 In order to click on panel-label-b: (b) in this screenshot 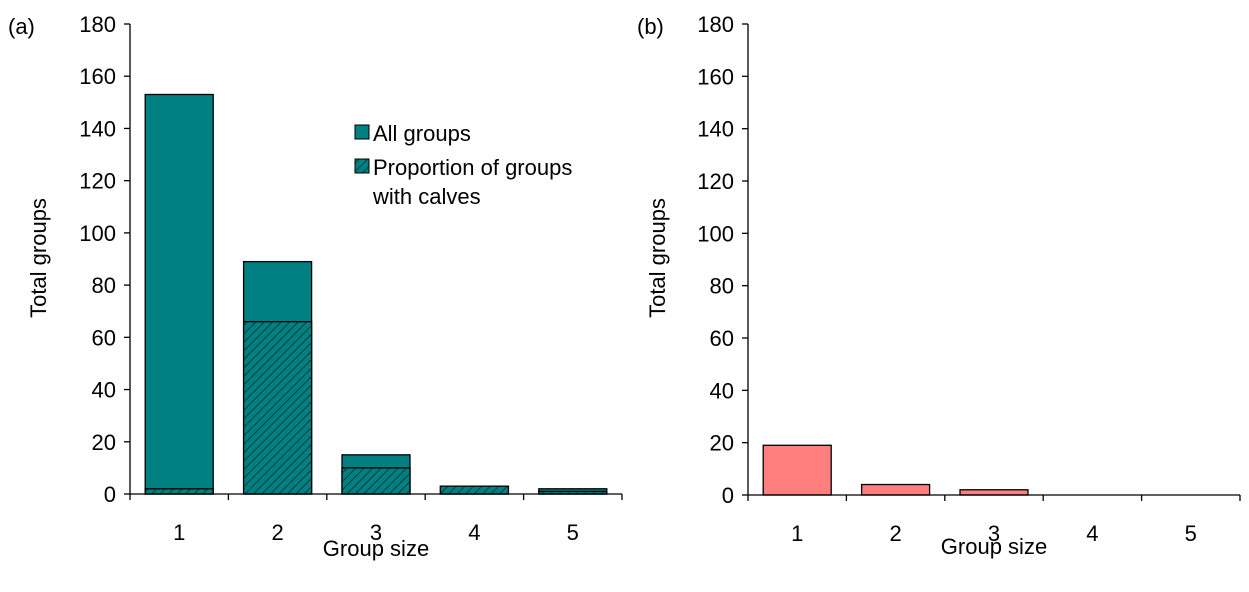, I will do `click(650, 26)`.